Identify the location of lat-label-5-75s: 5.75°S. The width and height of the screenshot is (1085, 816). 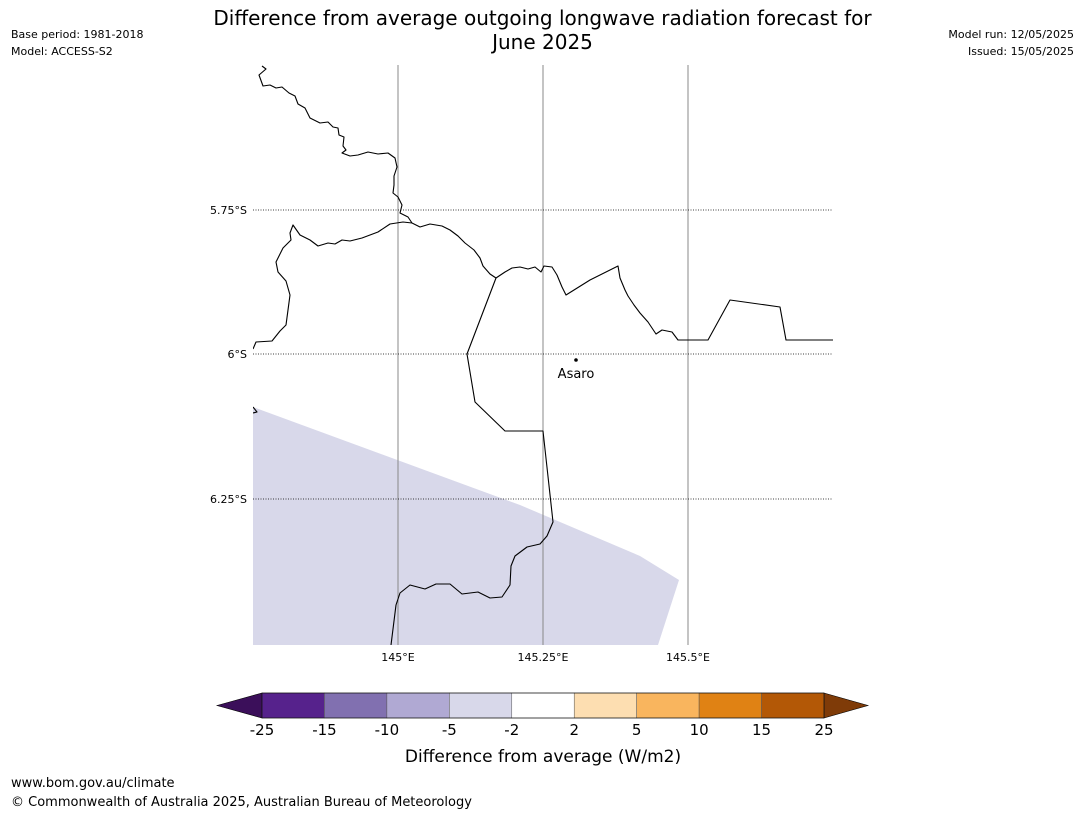
(228, 210).